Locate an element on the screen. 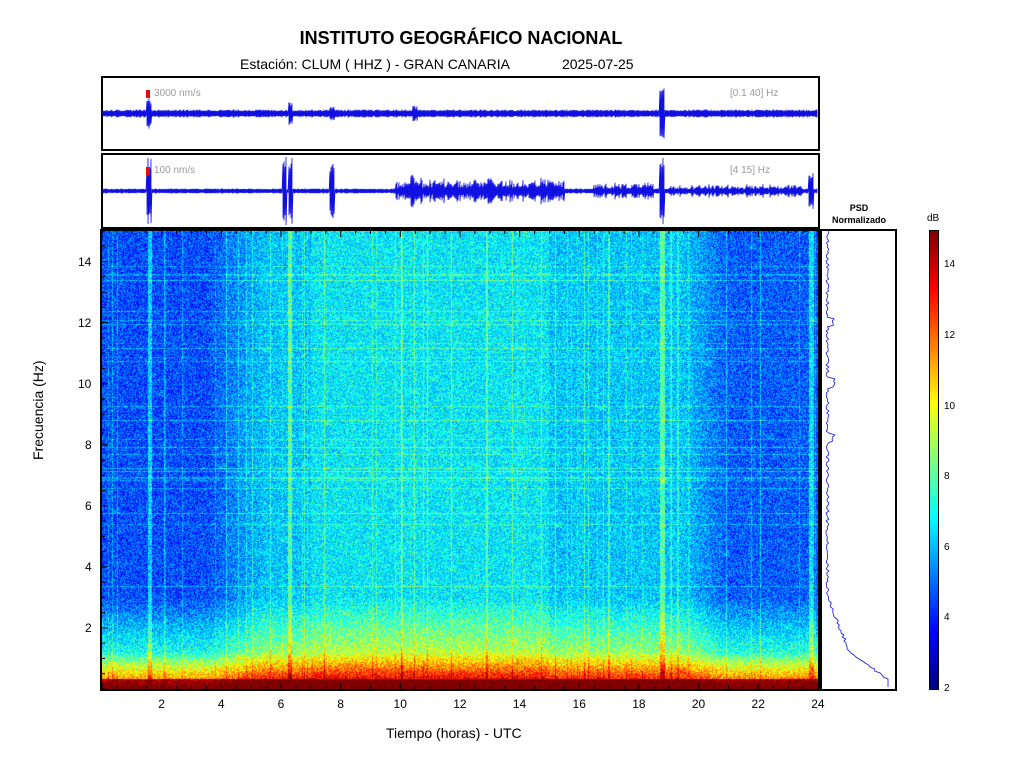  x-tick-label: 16 is located at coordinates (579, 704).